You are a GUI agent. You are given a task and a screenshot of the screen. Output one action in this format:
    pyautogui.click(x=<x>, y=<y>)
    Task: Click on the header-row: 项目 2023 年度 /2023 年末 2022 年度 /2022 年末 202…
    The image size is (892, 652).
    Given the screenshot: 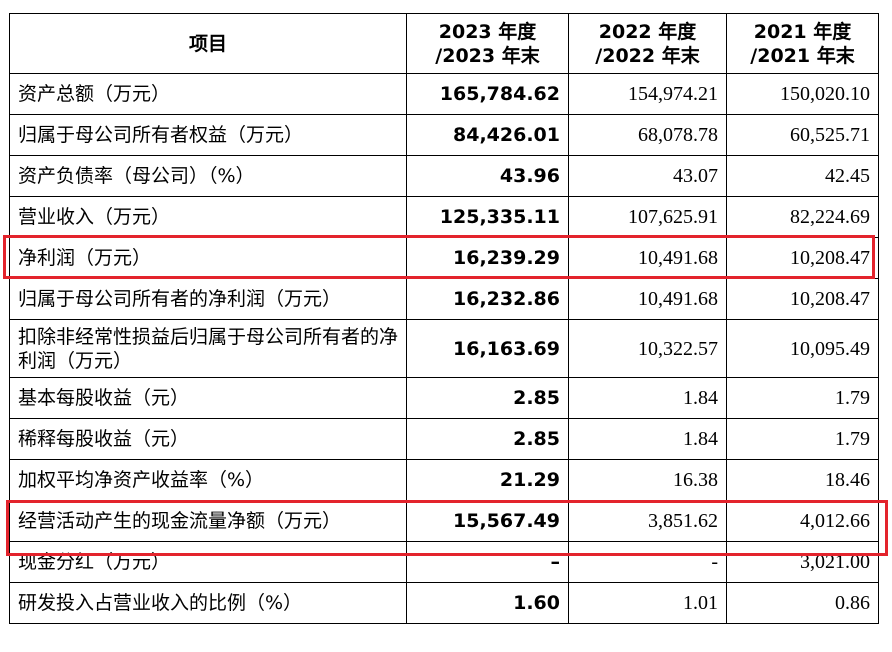 What is the action you would take?
    pyautogui.click(x=444, y=43)
    